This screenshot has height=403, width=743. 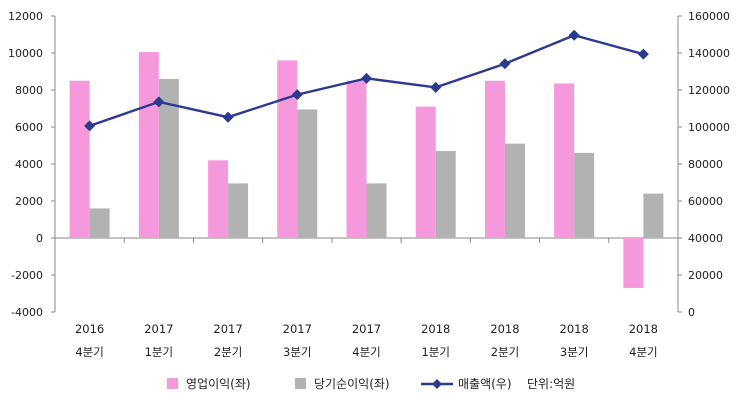 What do you see at coordinates (709, 127) in the screenshot?
I see `right-tick-label: 100000` at bounding box center [709, 127].